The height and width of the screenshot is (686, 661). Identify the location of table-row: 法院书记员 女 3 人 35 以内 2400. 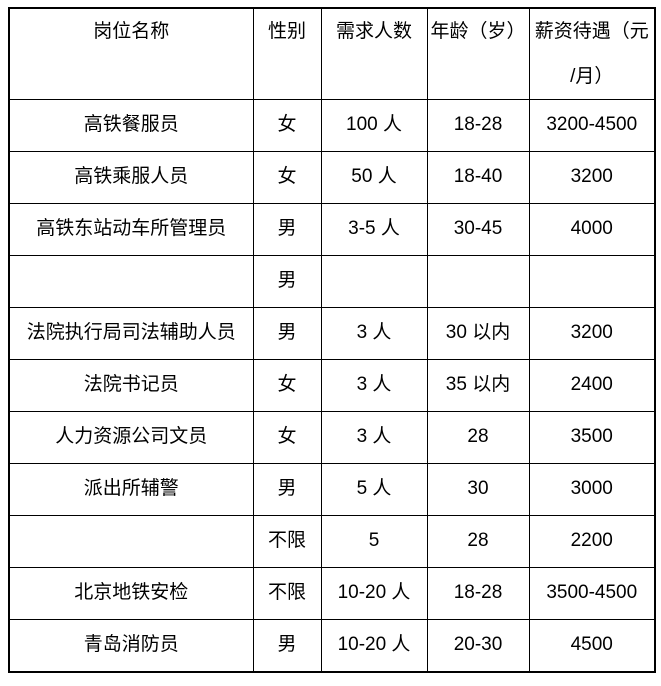
(332, 385).